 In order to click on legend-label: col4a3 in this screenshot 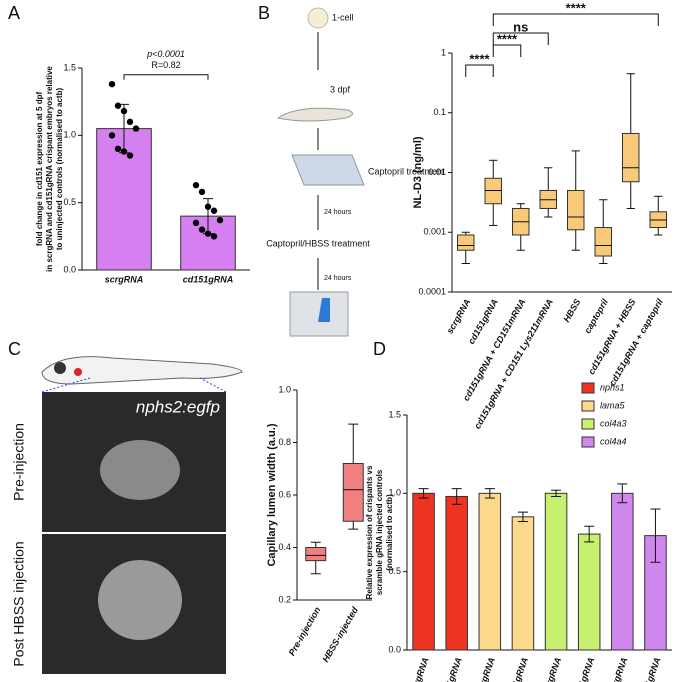, I will do `click(613, 423)`.